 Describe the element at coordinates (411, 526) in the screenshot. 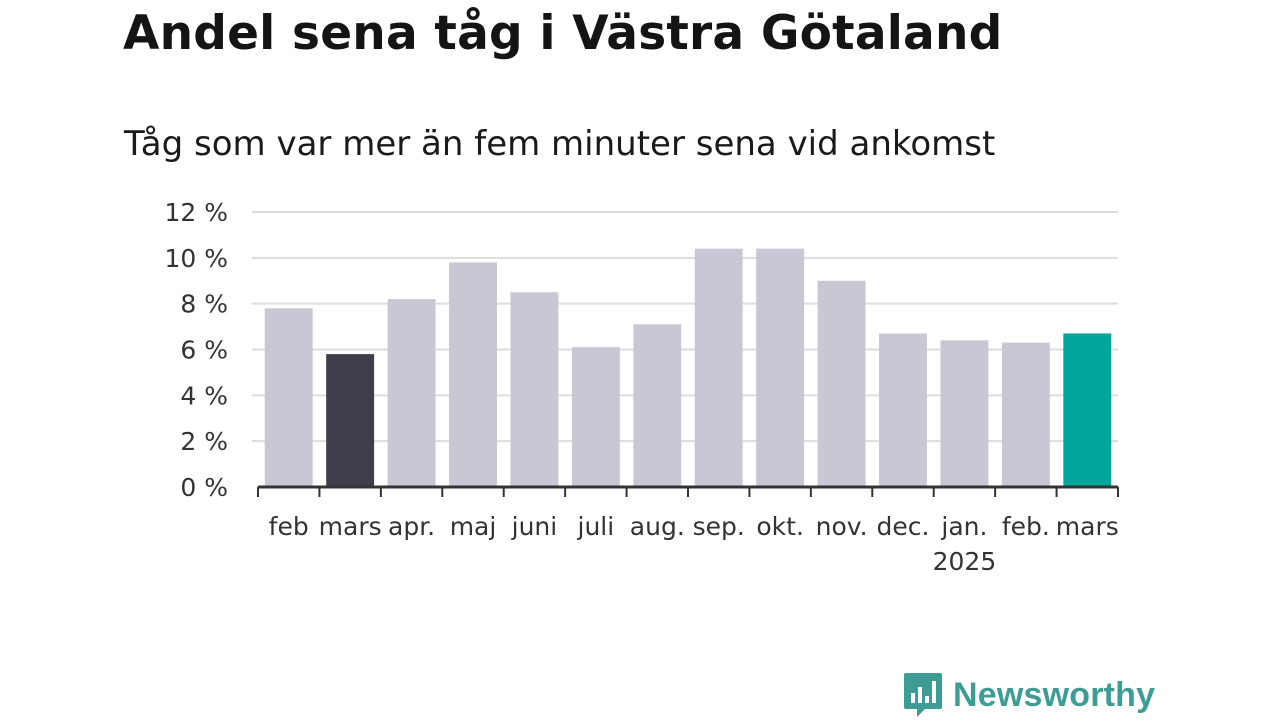

I see `x-tick-label: apr.` at that location.